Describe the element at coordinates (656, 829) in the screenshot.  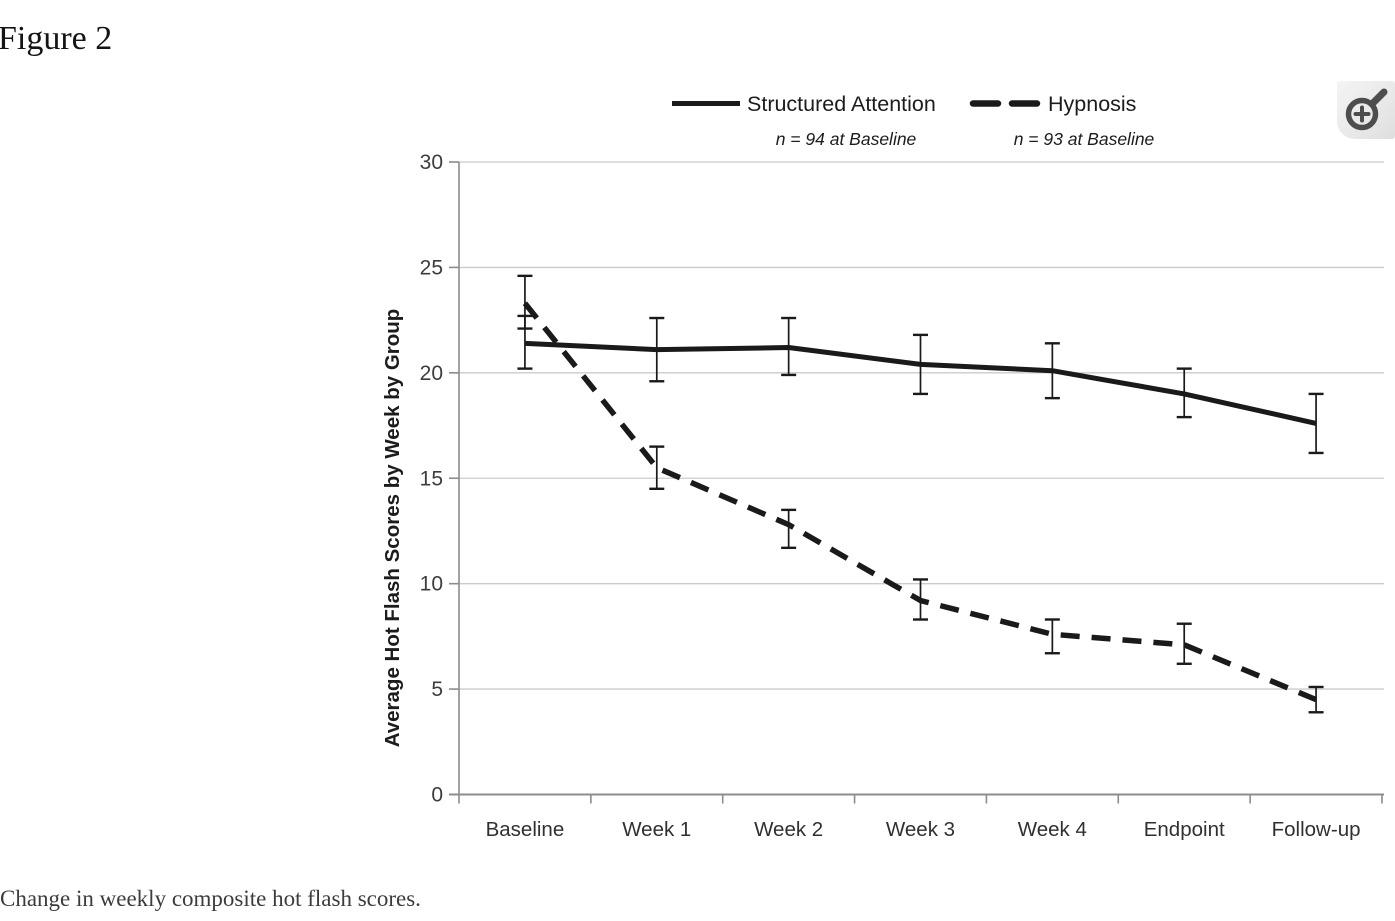
I see `x-category-label: Week 1` at that location.